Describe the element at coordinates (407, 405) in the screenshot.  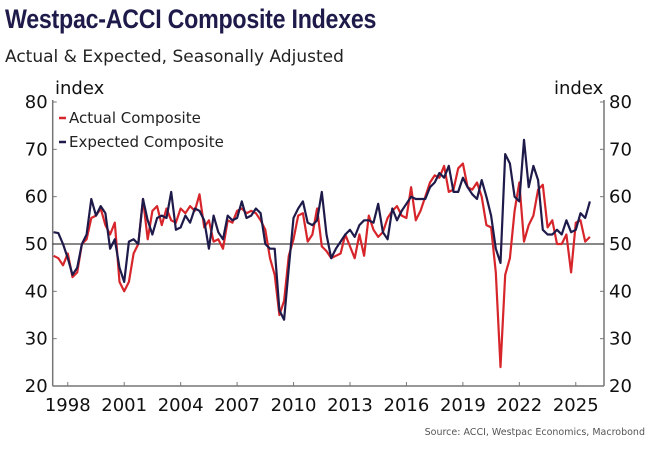
I see `x-tick-label: 2016` at that location.